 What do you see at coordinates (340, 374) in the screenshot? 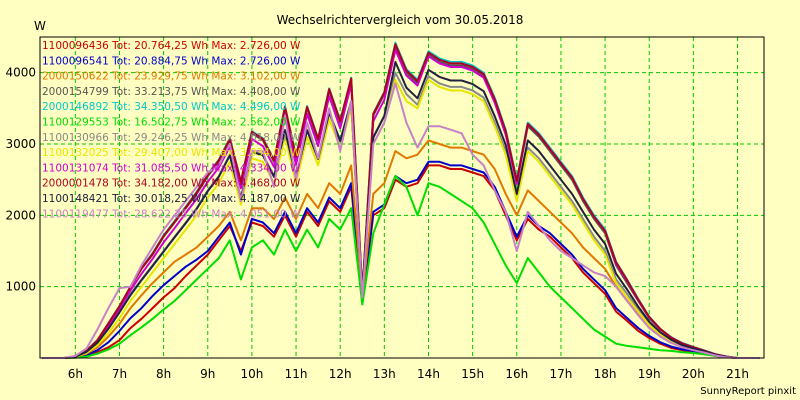
I see `x-tick-label: 12h` at bounding box center [340, 374].